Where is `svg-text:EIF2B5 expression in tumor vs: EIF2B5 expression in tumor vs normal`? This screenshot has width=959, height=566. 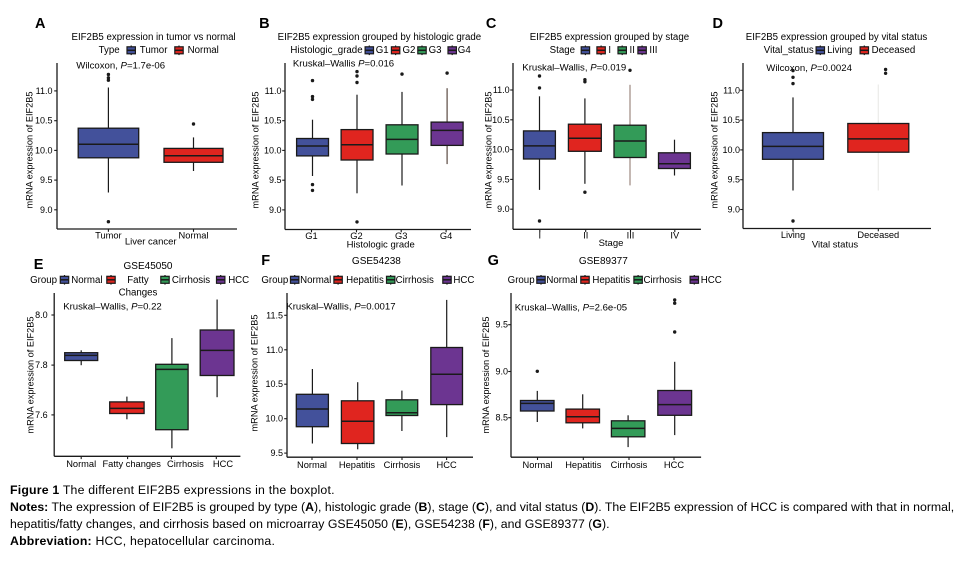 svg-text:EIF2B5 expression in tumor vs: EIF2B5 expression in tumor vs normal is located at coordinates (153, 37).